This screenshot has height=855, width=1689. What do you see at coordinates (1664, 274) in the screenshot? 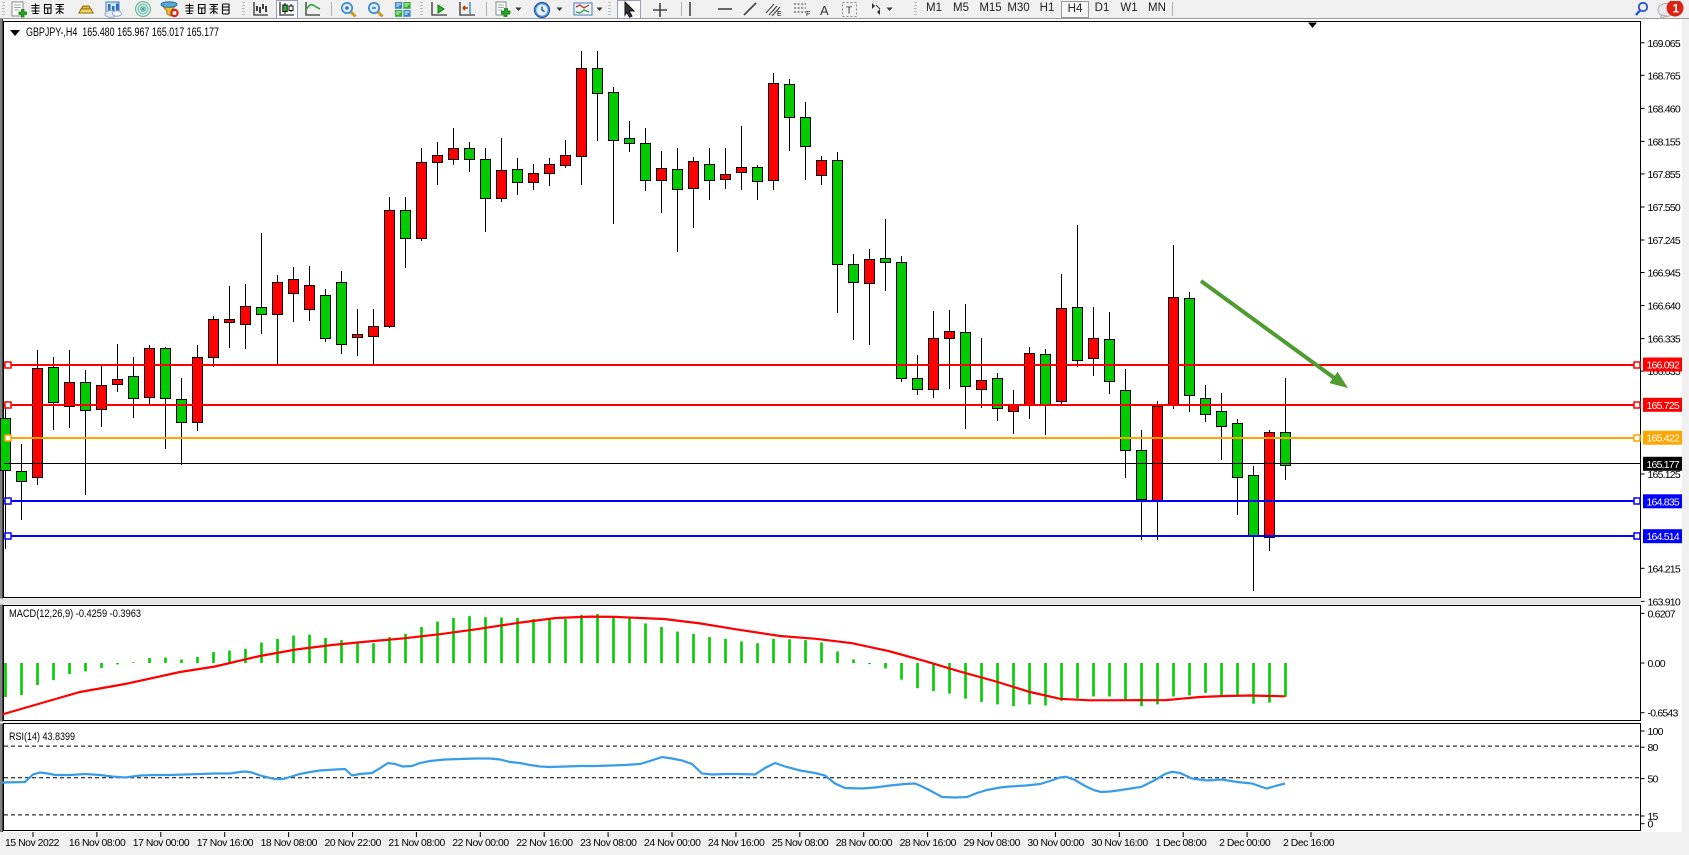
I see `svg-text: 166.945` at bounding box center [1664, 274].